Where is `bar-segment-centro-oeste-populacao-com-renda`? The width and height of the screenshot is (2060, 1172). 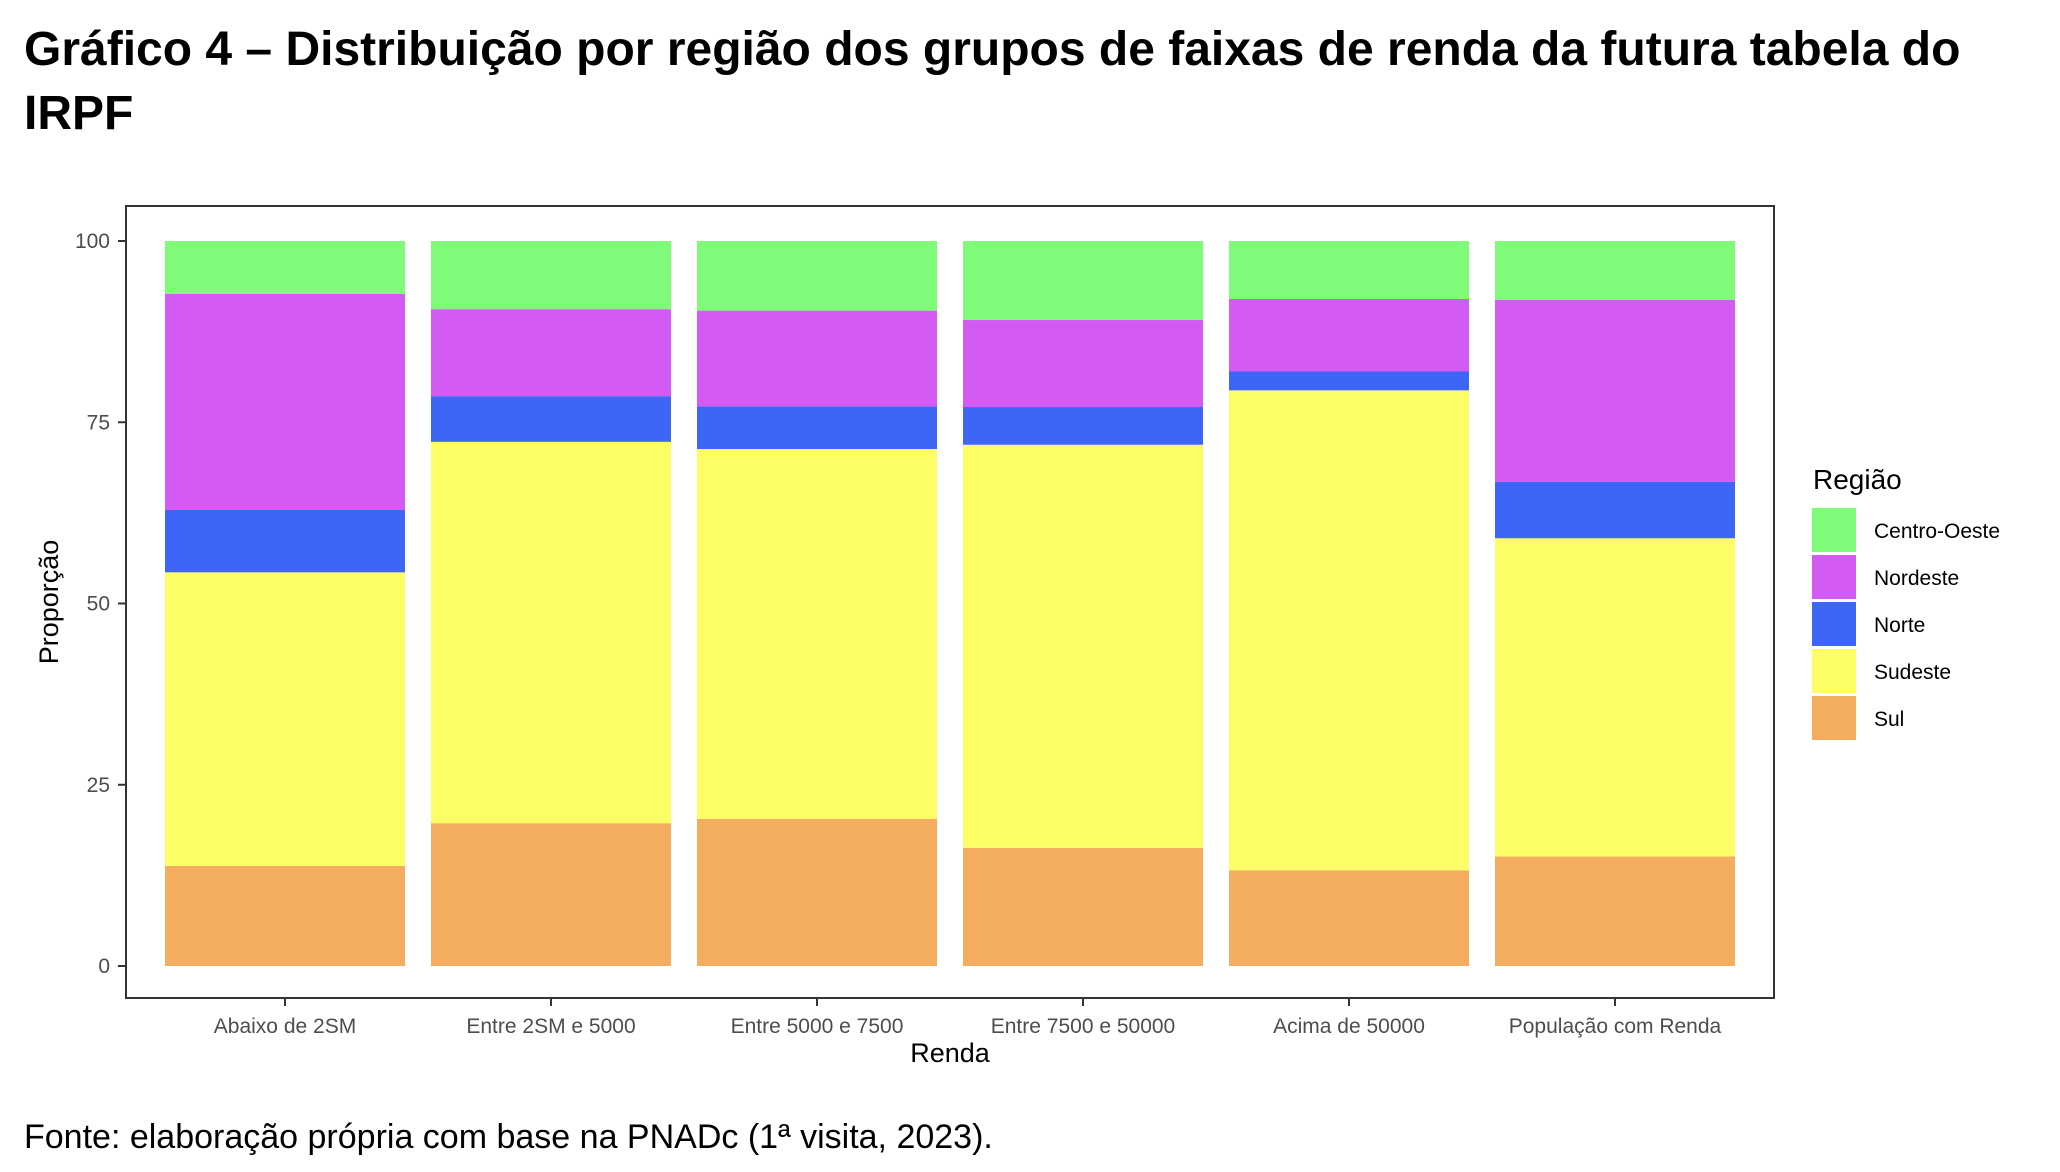
bar-segment-centro-oeste-populacao-com-renda is located at coordinates (1615, 270).